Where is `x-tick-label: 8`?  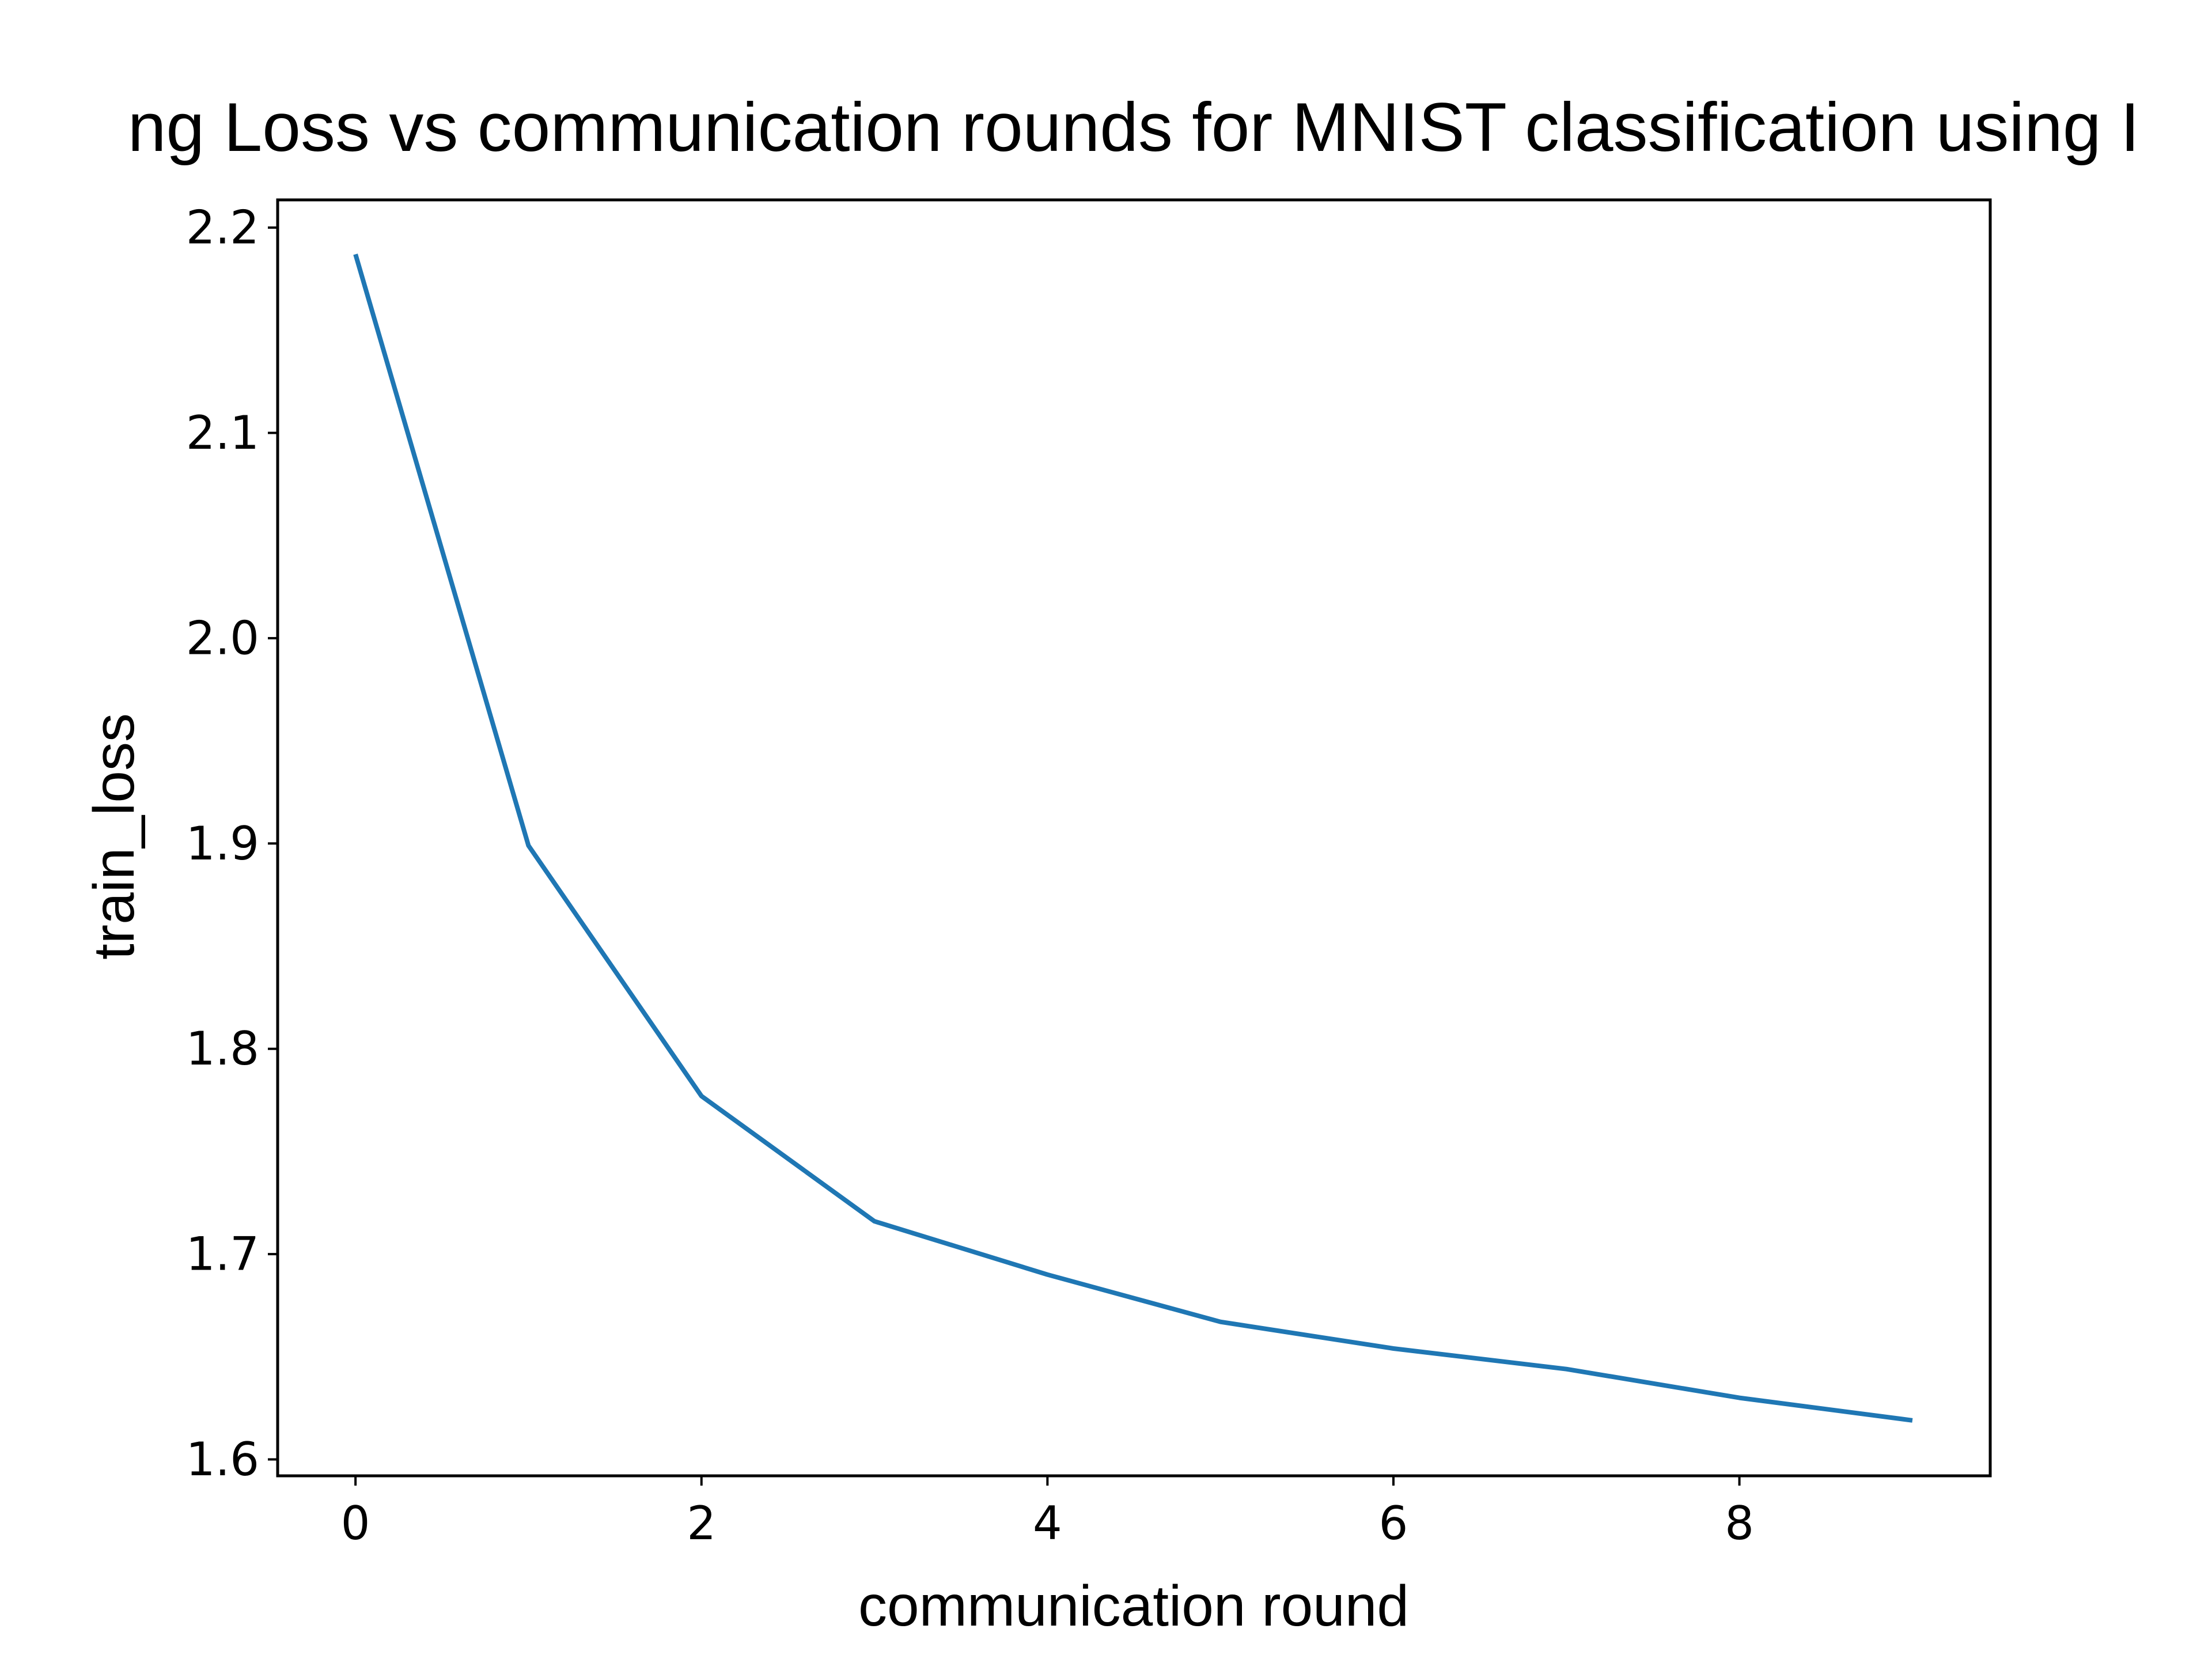
x-tick-label: 8 is located at coordinates (1739, 1523).